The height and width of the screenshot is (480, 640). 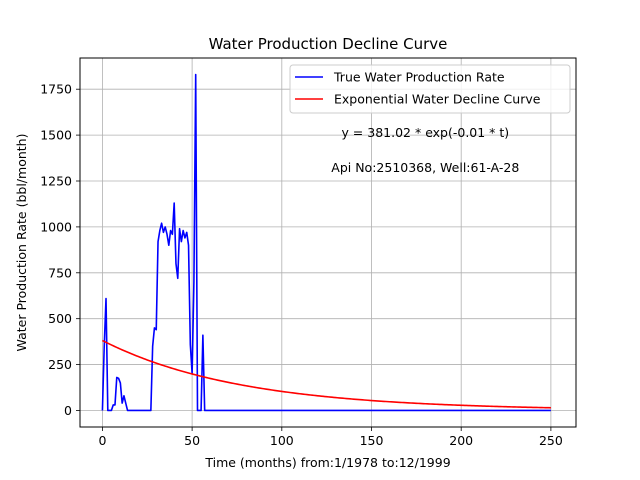 What do you see at coordinates (372, 440) in the screenshot?
I see `x-tick-label: 150` at bounding box center [372, 440].